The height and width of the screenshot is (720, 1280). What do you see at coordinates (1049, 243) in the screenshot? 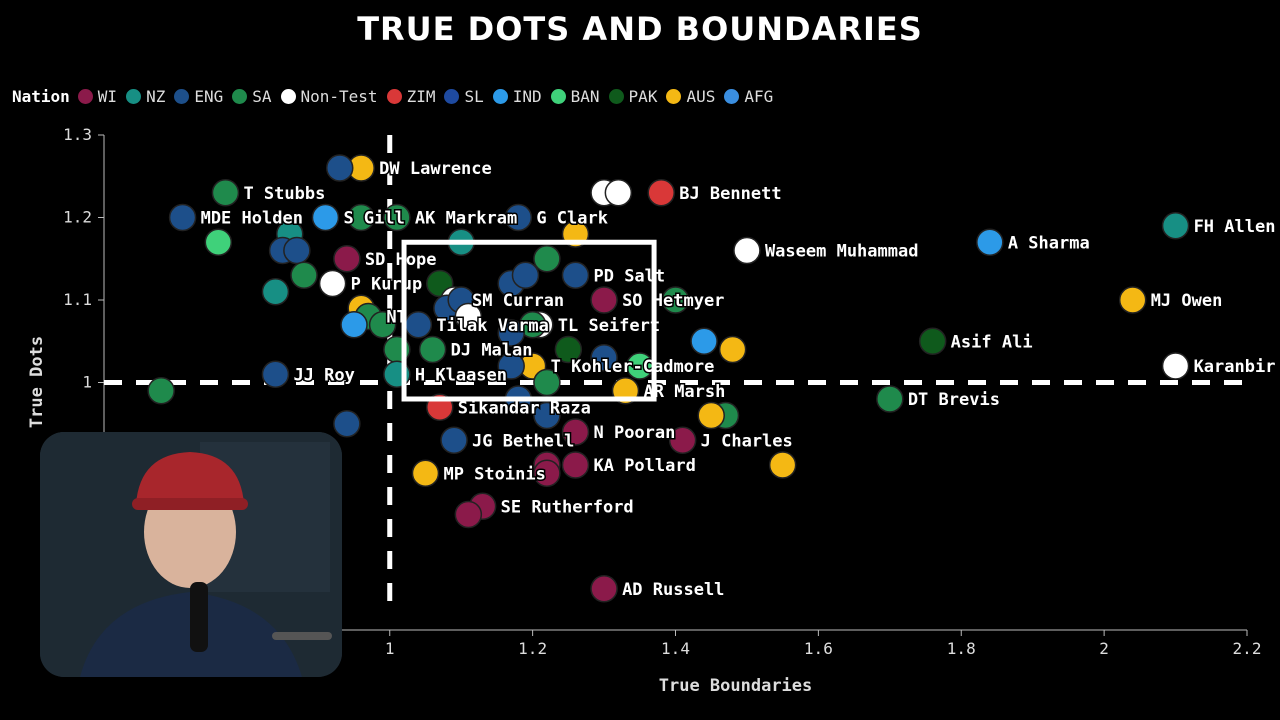
I see `point-label: A Sharma` at bounding box center [1049, 243].